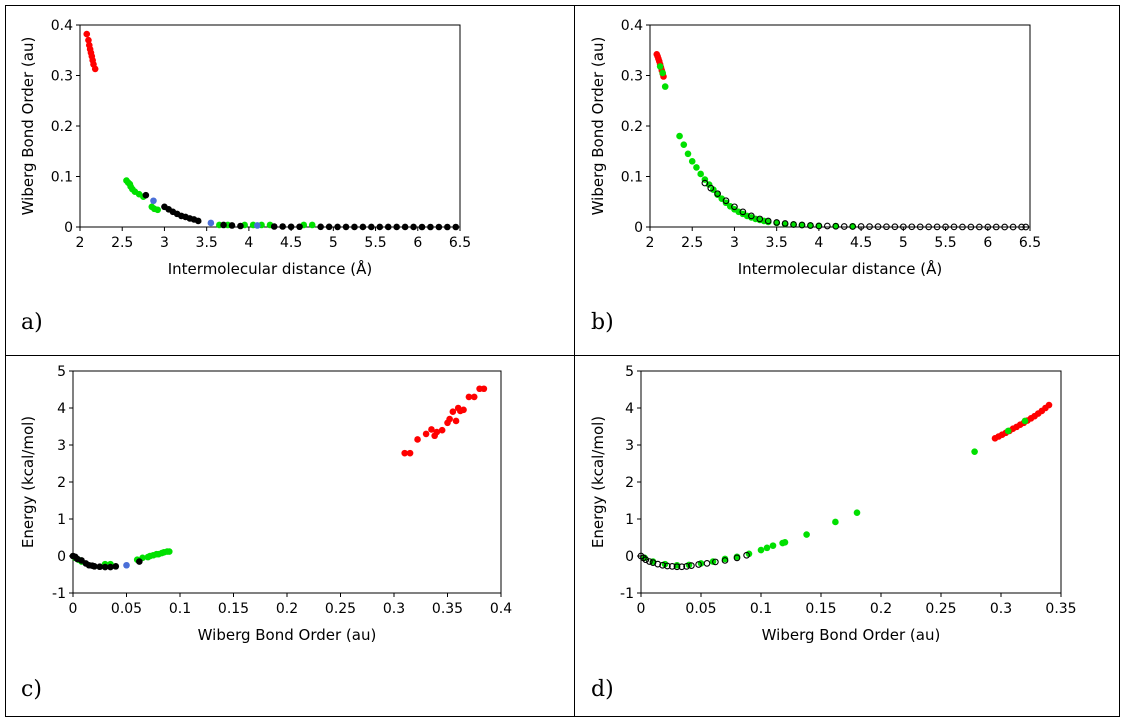  I want to click on y-tick-label-c: 0, so click(61, 557).